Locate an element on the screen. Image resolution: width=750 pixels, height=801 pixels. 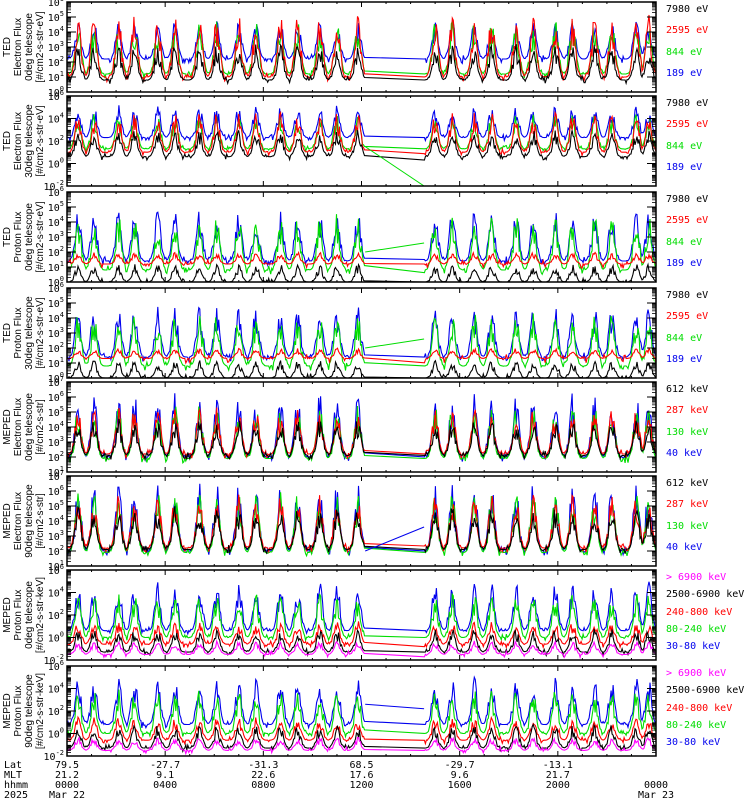
x-tick-label: 21.7 is located at coordinates (557, 775).